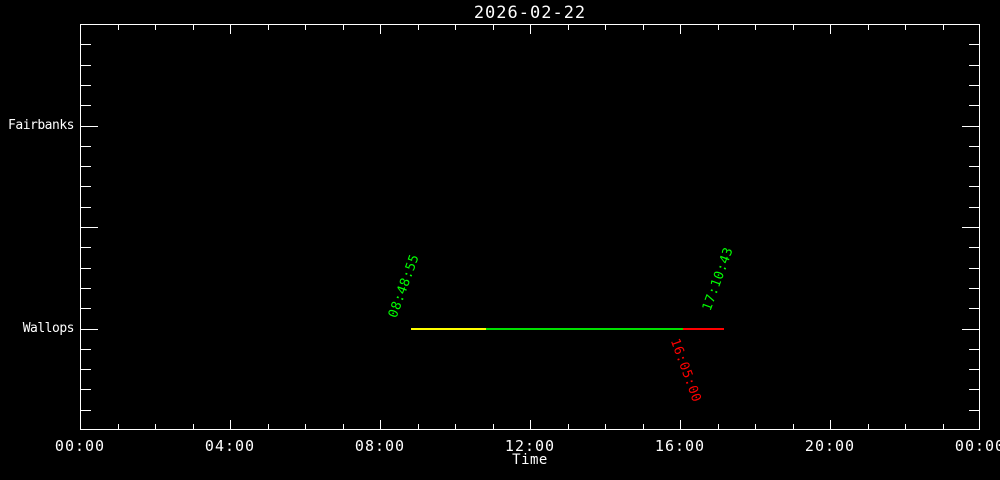  Describe the element at coordinates (680, 446) in the screenshot. I see `x-tick-label: 16:00` at that location.